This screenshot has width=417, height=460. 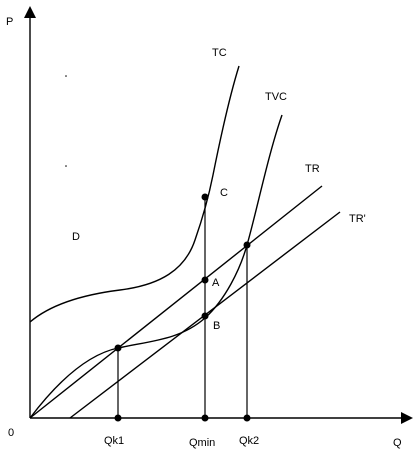 What do you see at coordinates (30, 12) in the screenshot?
I see `y-axis-arrow-icon` at bounding box center [30, 12].